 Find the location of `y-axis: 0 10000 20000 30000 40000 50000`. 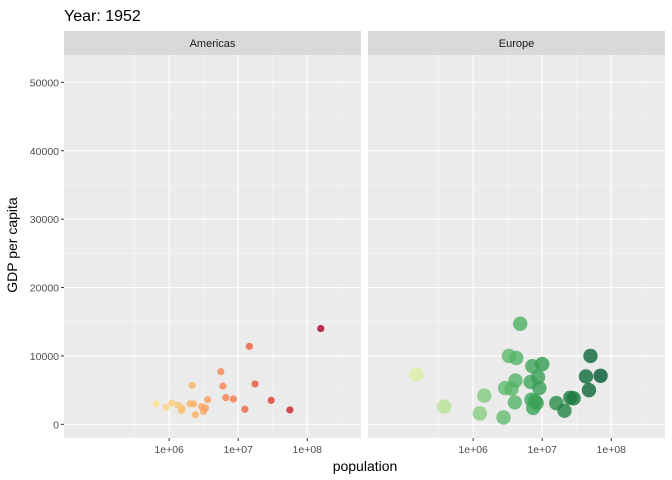

y-axis: 0 10000 20000 30000 40000 50000 is located at coordinates (47, 254).